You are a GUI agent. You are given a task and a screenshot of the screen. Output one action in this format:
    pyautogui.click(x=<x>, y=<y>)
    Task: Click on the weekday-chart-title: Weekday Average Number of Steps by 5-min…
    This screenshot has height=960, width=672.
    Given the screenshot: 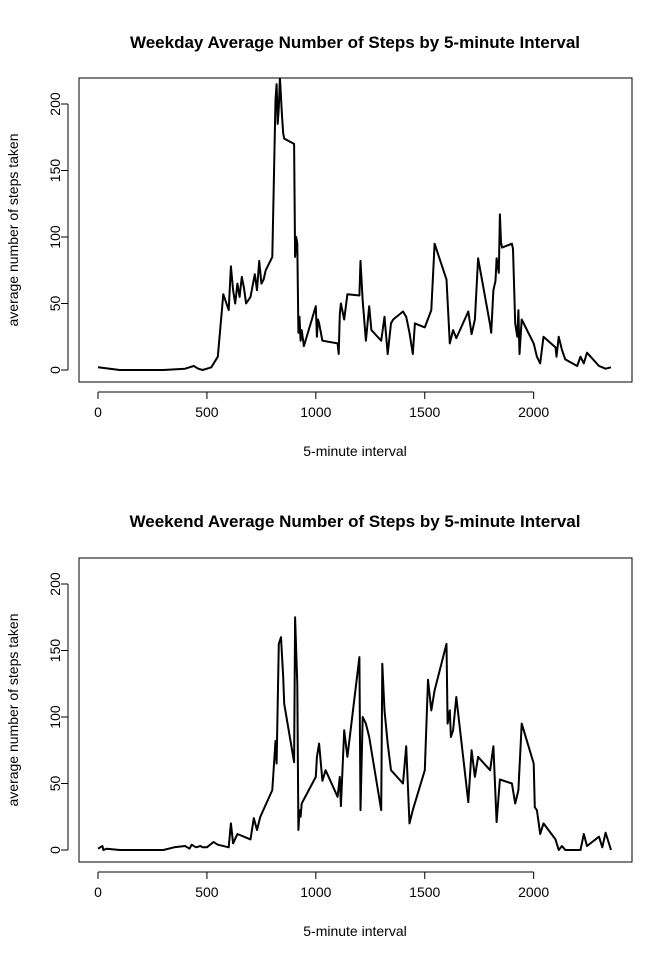 What is the action you would take?
    pyautogui.click(x=355, y=42)
    